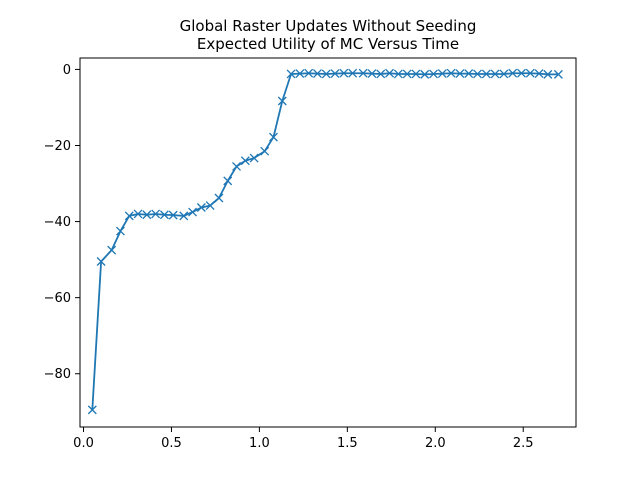 This screenshot has width=640, height=480. I want to click on x-tick-label: 2.0, so click(435, 443).